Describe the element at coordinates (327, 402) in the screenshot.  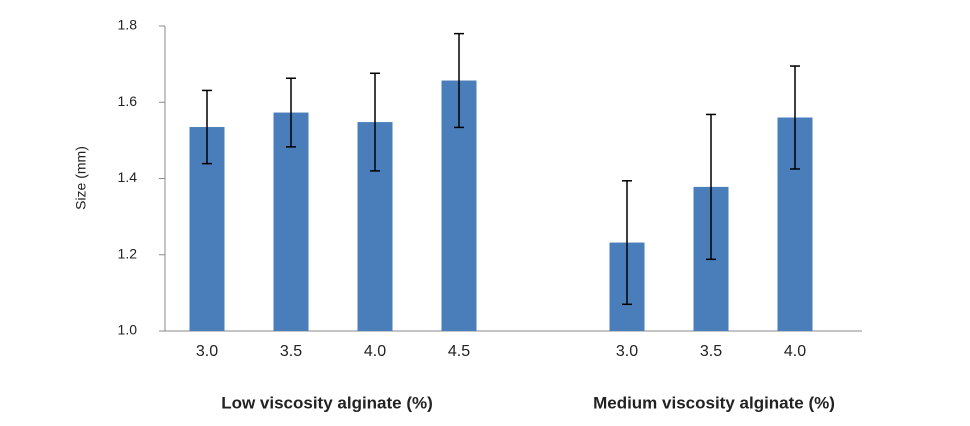
I see `group-label: Low viscosity alginate (%)` at that location.